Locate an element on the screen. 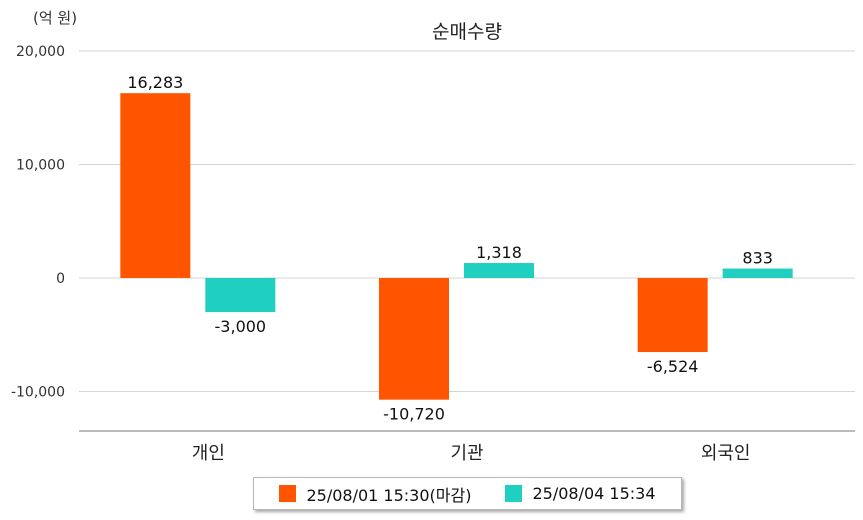 Image resolution: width=863 pixels, height=520 pixels. y-tick-label: -10,000 is located at coordinates (38, 393).